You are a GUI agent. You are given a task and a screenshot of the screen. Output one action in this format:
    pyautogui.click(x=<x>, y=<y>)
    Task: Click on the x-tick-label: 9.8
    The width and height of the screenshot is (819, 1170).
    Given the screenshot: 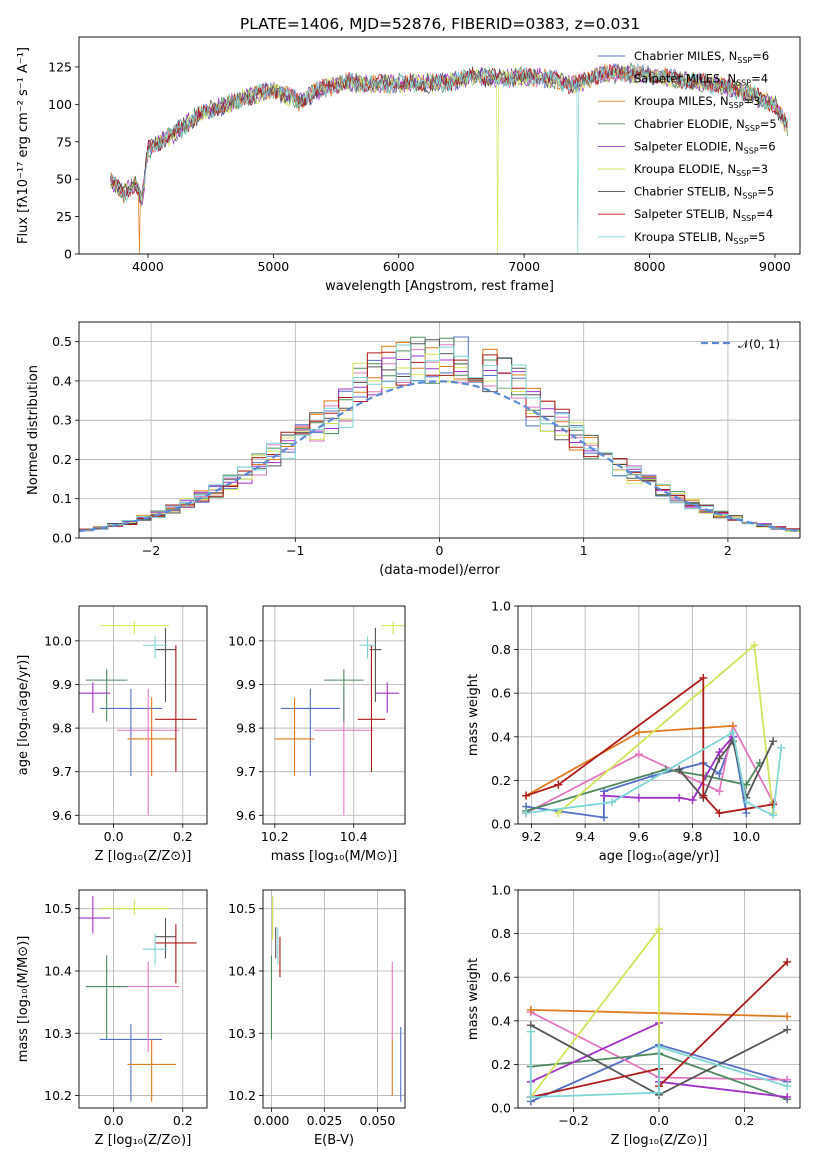 What is the action you would take?
    pyautogui.click(x=693, y=836)
    